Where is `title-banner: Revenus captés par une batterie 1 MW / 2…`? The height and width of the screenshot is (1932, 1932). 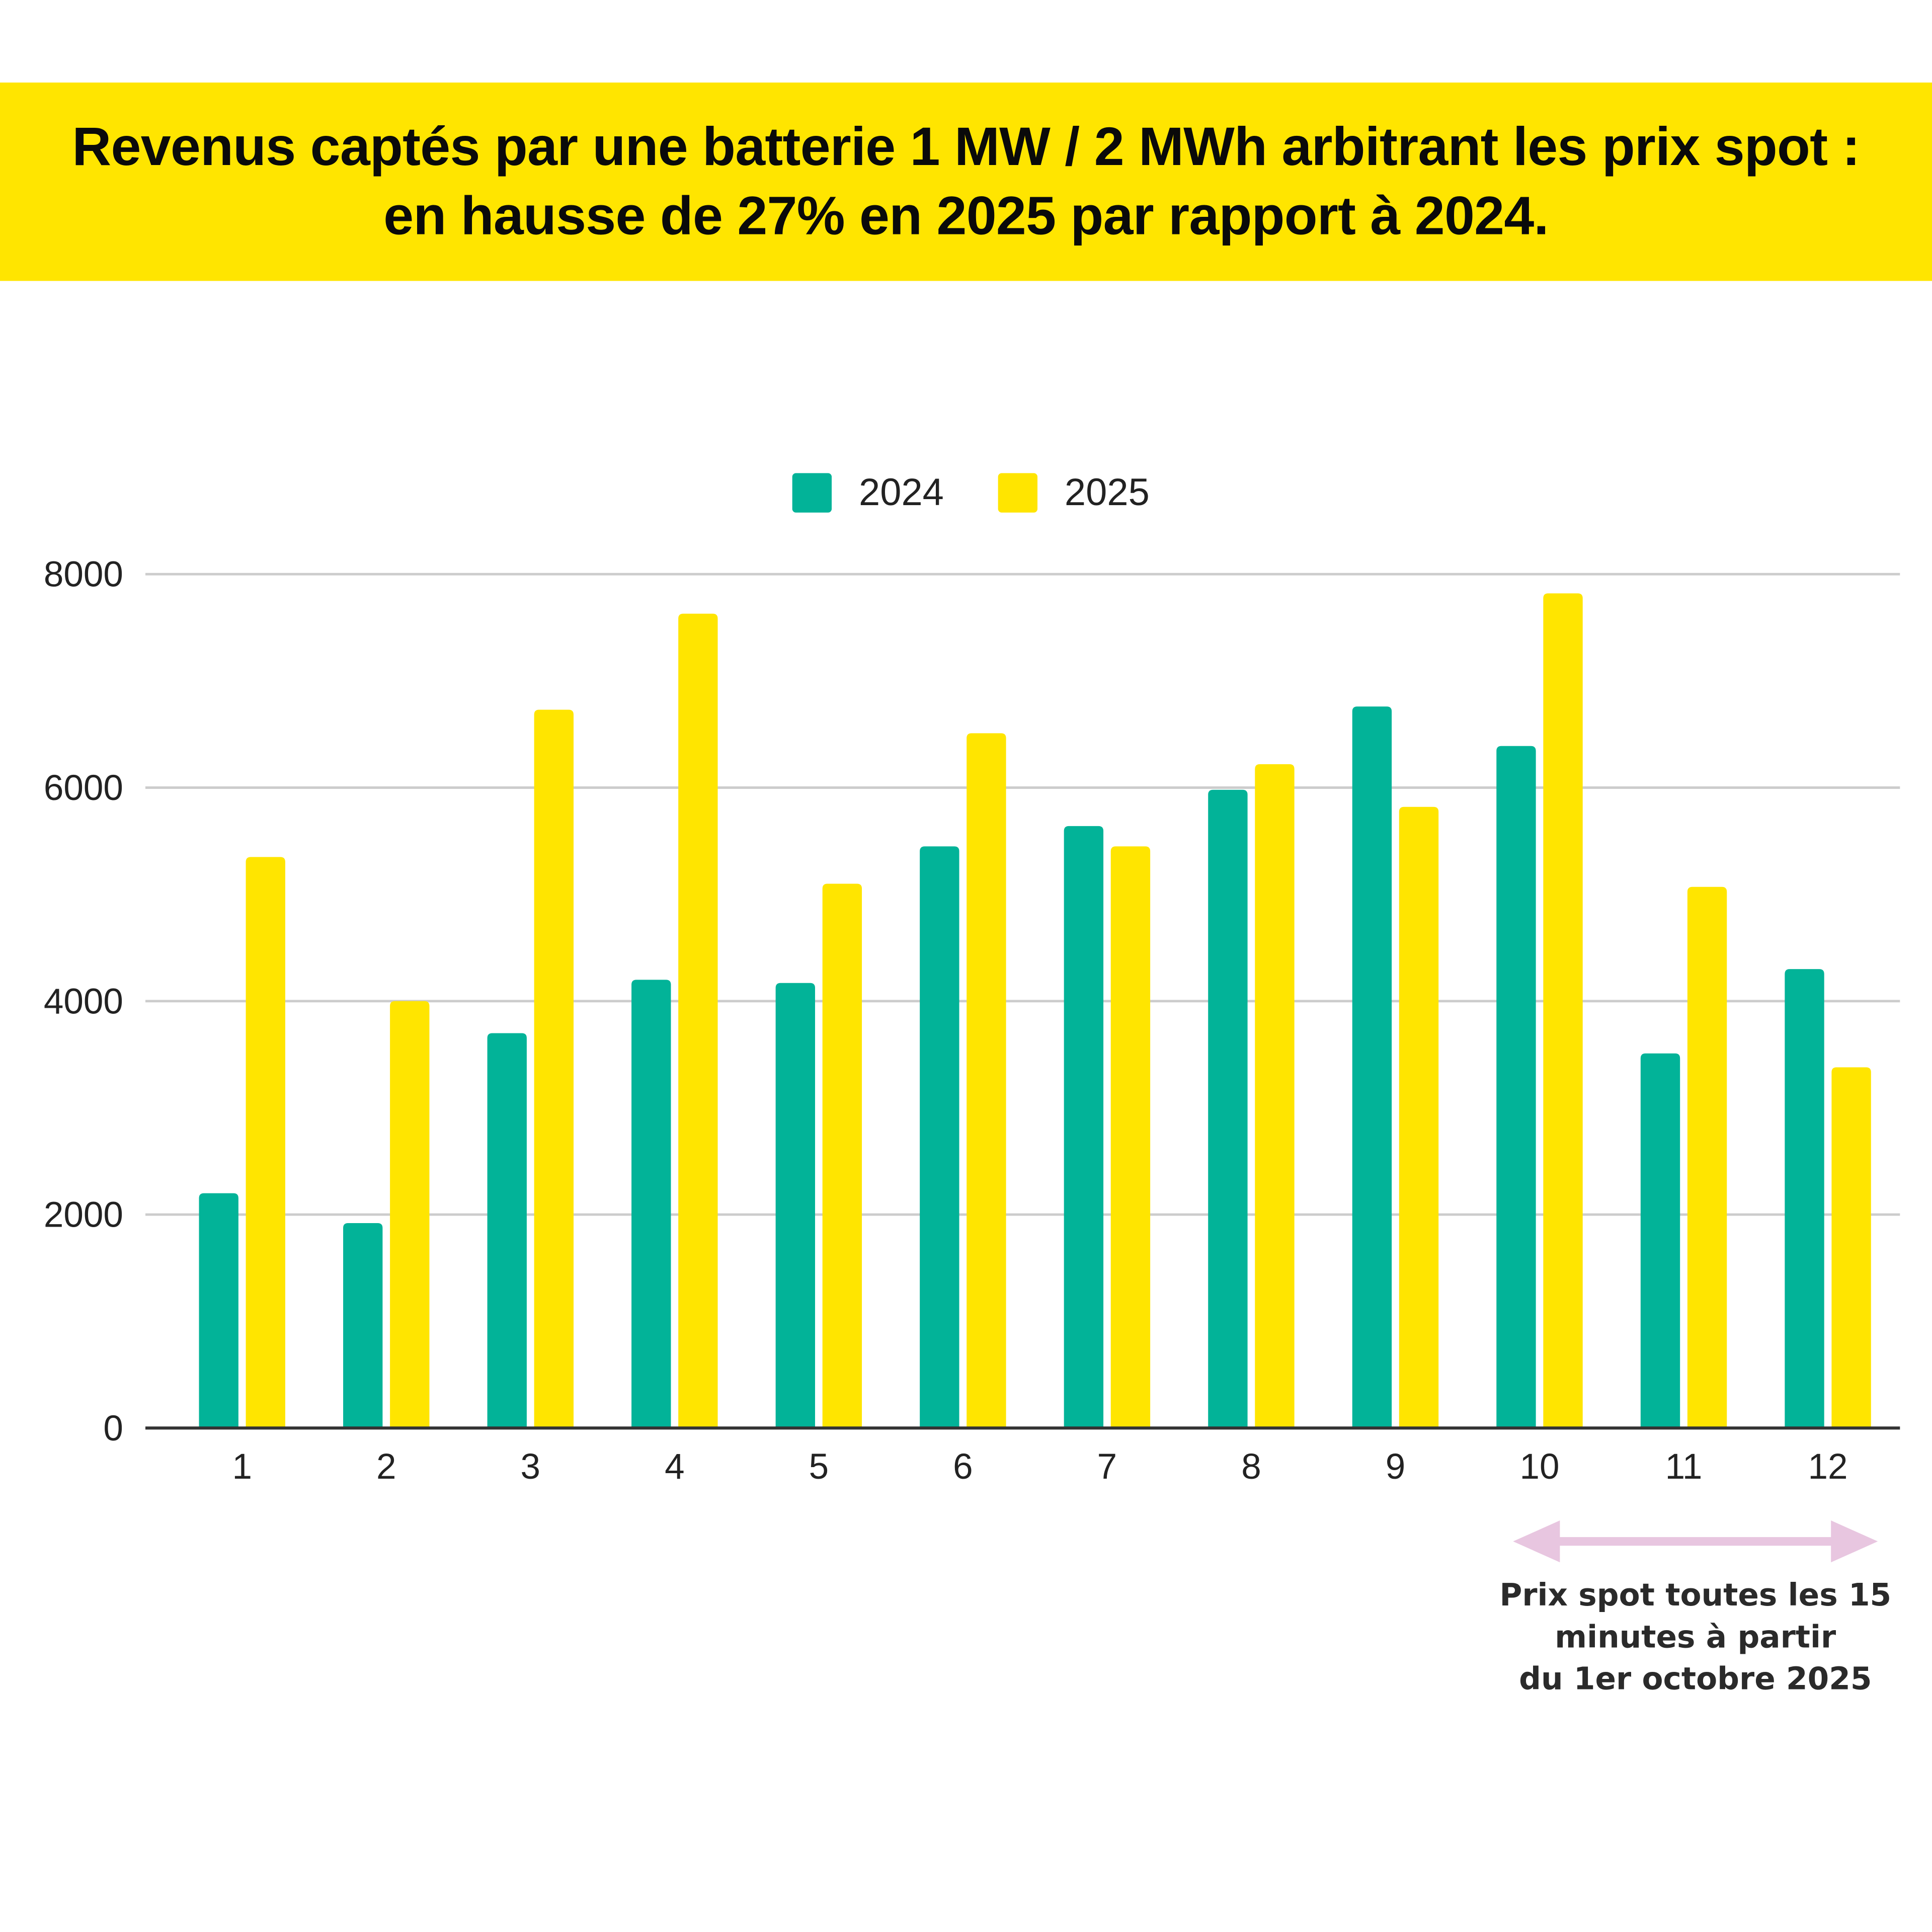
title-banner: Revenus captés par une batterie 1 MW / 2… is located at coordinates (966, 182).